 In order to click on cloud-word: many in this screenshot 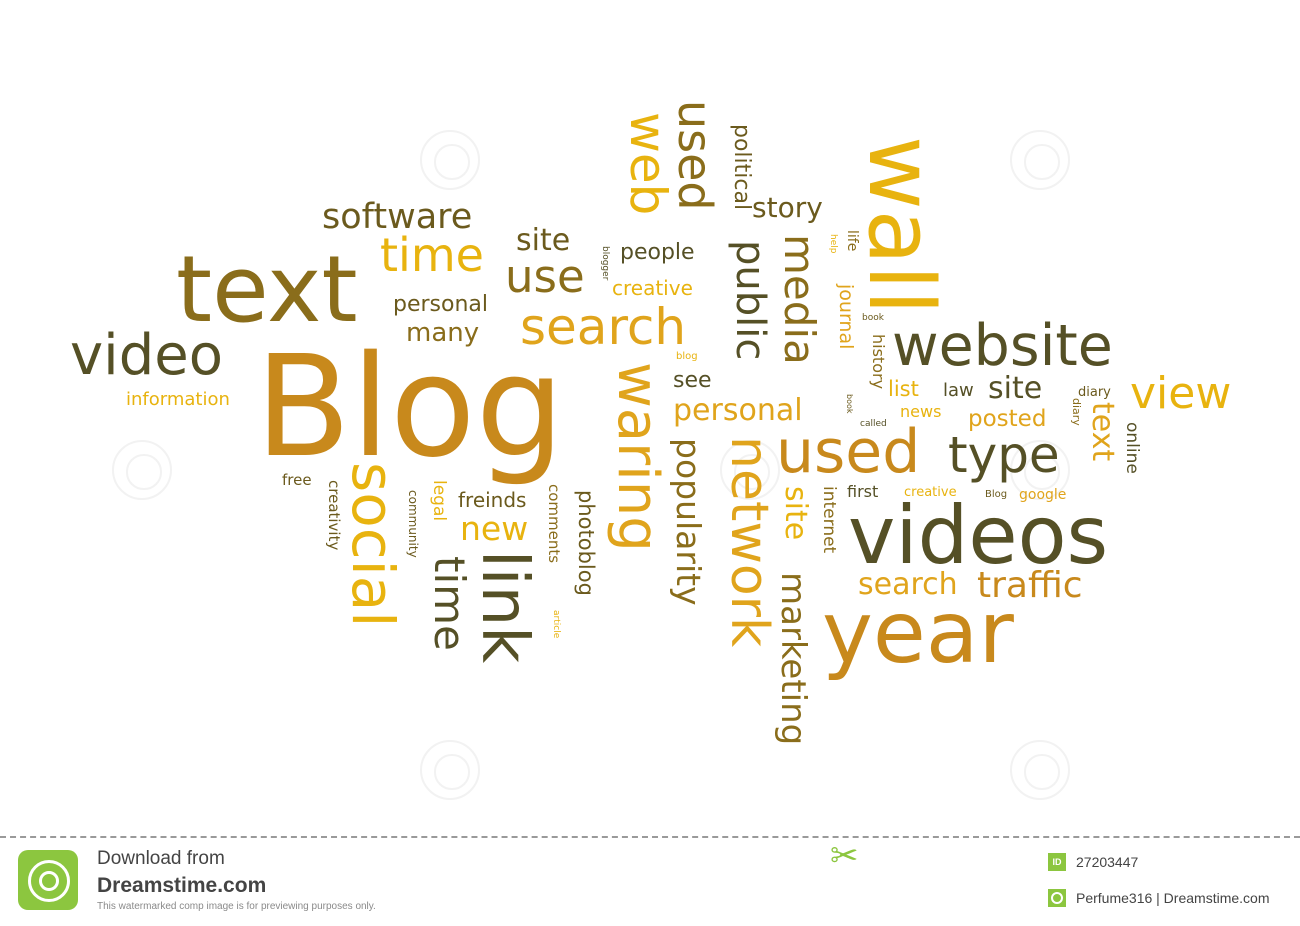, I will do `click(443, 333)`.